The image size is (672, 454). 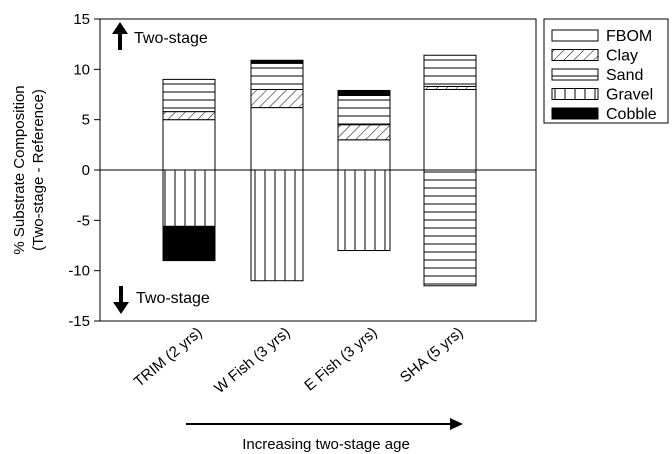 I want to click on y-axis-title-line2: (Two-stage - Reference), so click(x=38, y=170).